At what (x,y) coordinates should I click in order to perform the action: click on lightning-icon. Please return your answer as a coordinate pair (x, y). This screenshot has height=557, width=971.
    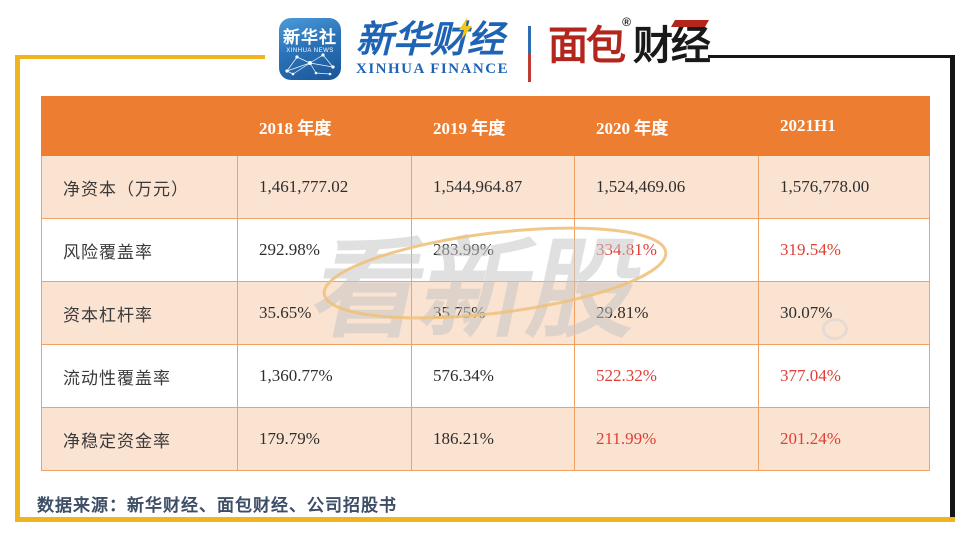
    Looking at the image, I should click on (466, 29).